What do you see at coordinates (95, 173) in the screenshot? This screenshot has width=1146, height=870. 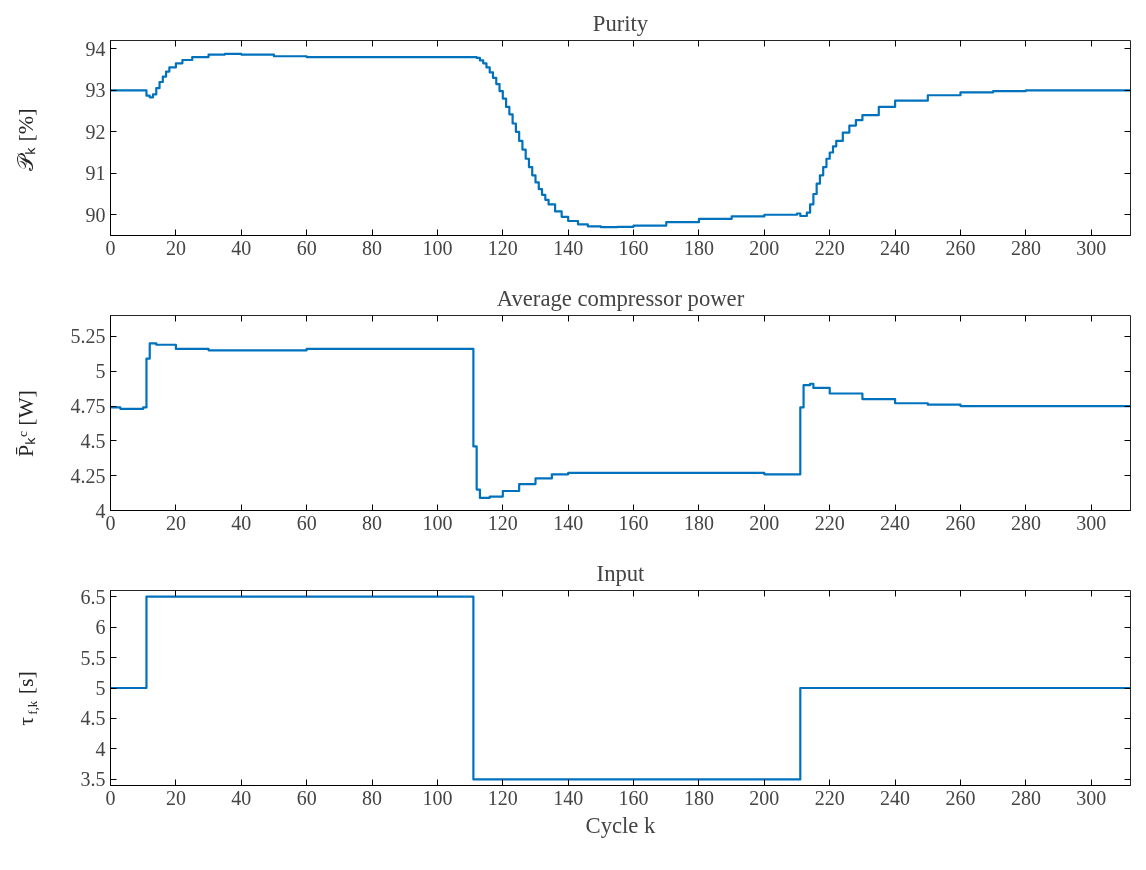 I see `y-tick-label: 91` at bounding box center [95, 173].